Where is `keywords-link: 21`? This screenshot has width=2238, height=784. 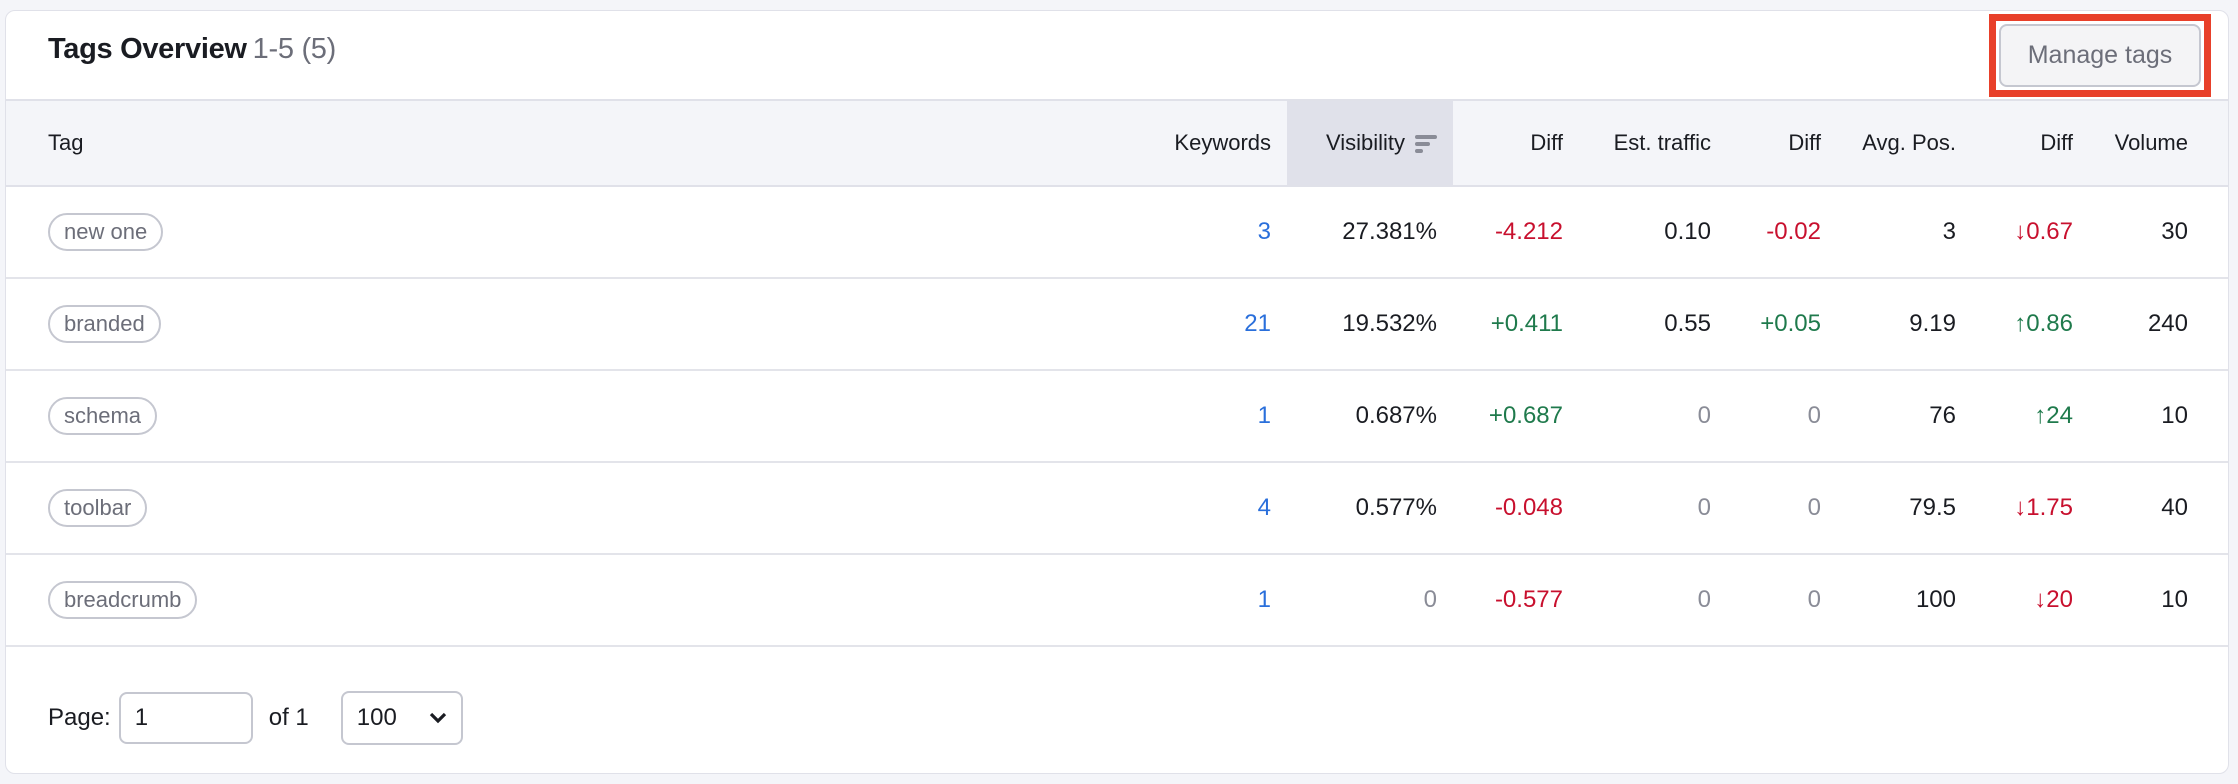
keywords-link: 21 is located at coordinates (1257, 323).